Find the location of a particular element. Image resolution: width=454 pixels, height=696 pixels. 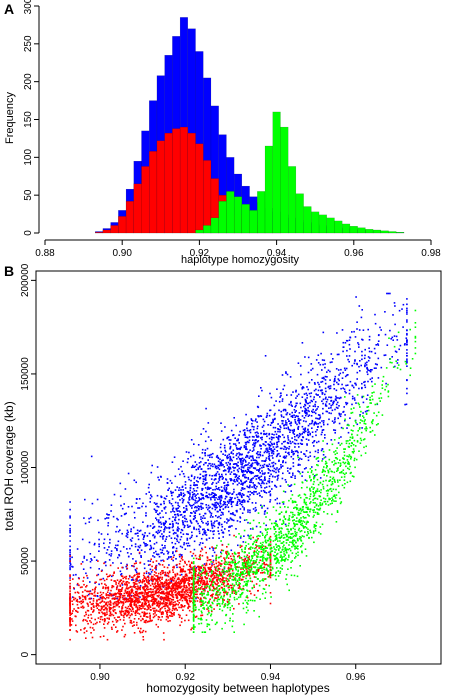

y-tick-label: 100 is located at coordinates (28, 157).